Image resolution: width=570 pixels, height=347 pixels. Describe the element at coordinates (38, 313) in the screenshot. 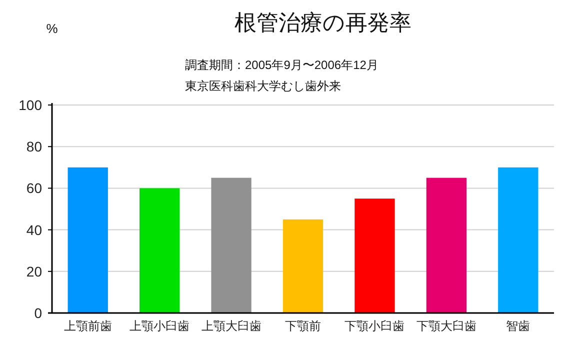

I see `y-tick-label: 0` at that location.